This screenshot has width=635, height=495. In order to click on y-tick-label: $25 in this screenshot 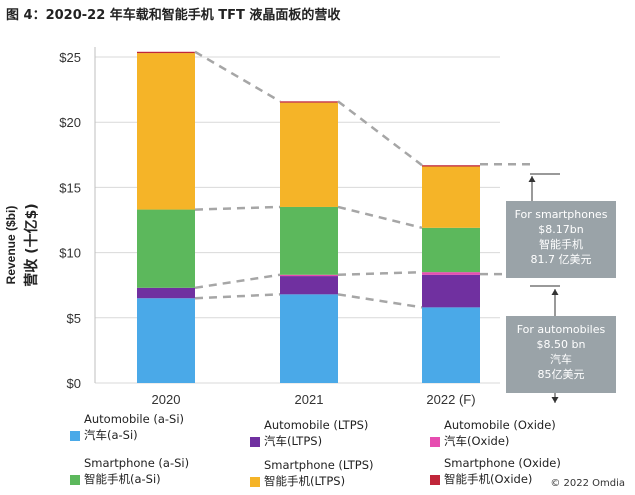, I will do `click(70, 57)`.